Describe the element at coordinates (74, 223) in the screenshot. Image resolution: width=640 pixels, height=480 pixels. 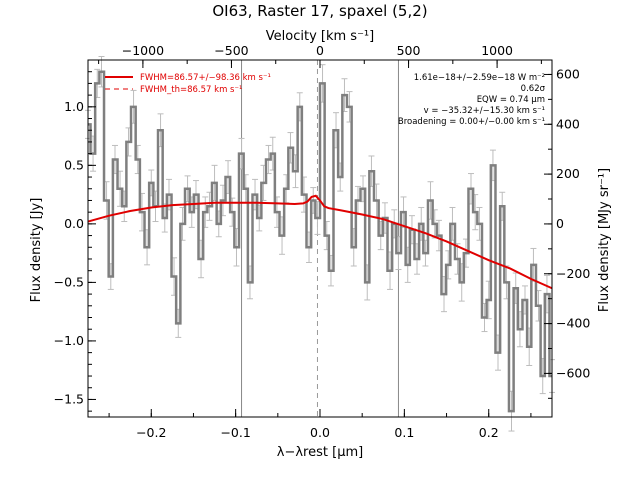
I see `y-tick-label: 0.0` at that location.